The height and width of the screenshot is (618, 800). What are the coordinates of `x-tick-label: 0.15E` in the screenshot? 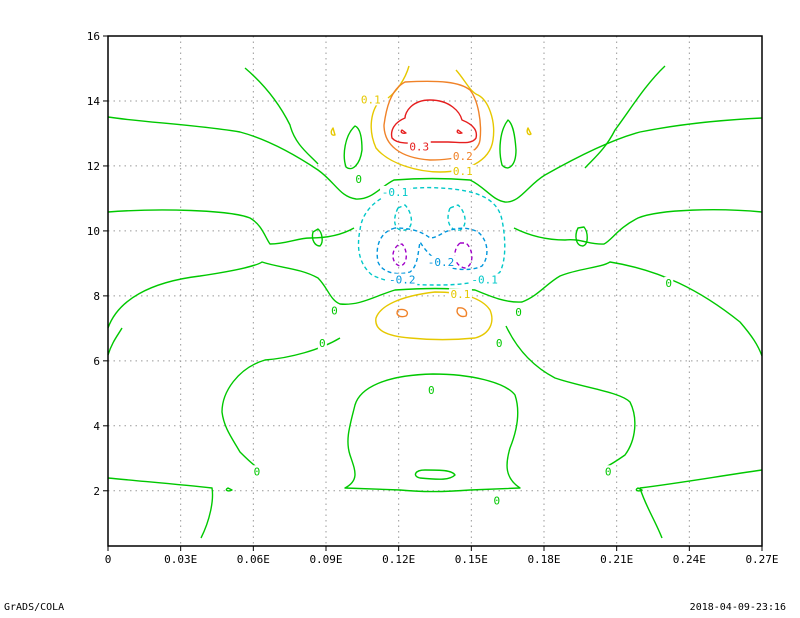 It's located at (471, 559).